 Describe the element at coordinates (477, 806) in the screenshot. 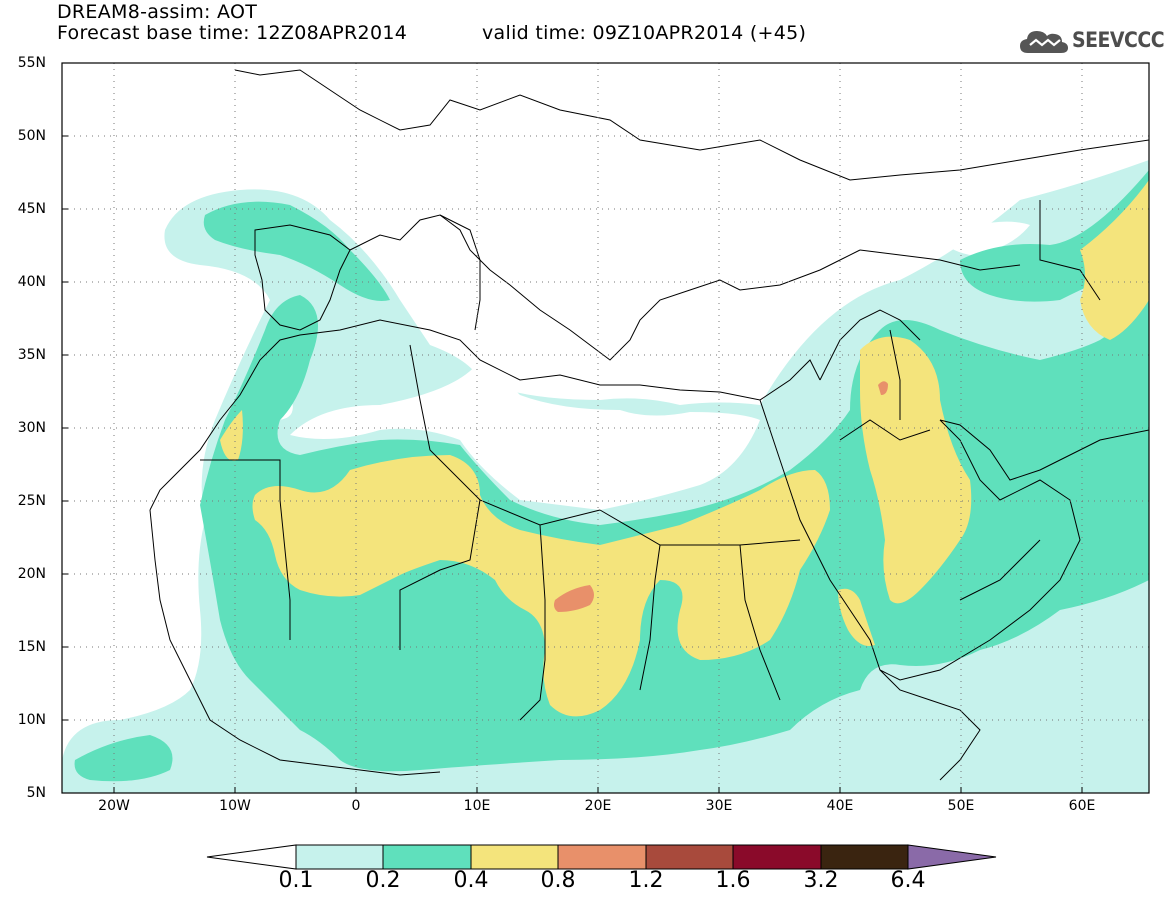

I see `lon-label: 10E` at that location.